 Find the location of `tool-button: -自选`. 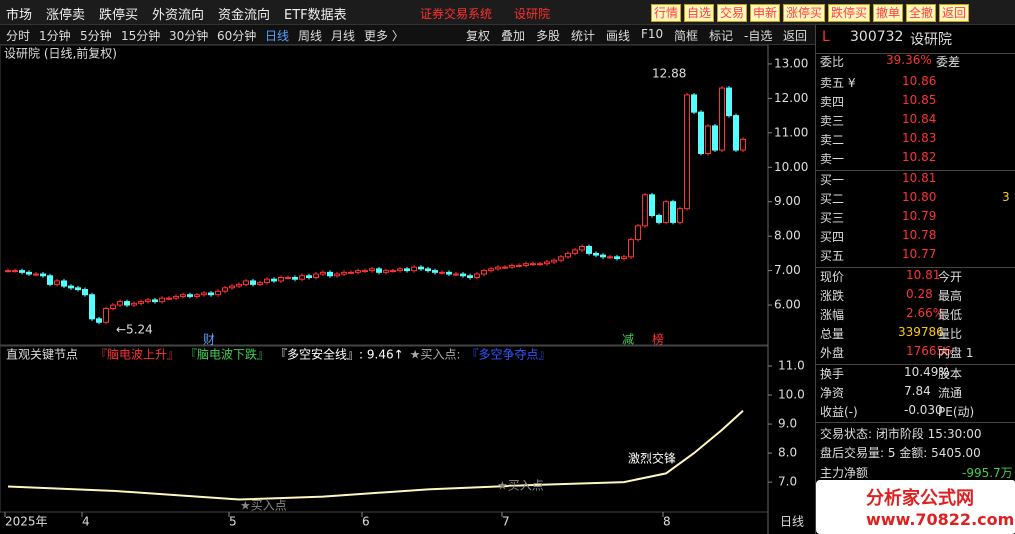

tool-button: -自选 is located at coordinates (758, 36).